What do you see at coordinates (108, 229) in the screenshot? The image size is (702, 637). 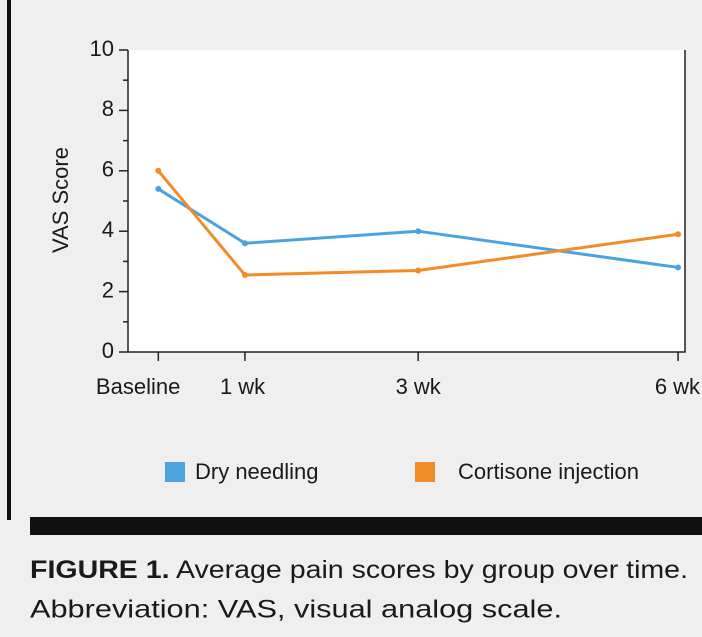 I see `y-tick-label: 4` at bounding box center [108, 229].